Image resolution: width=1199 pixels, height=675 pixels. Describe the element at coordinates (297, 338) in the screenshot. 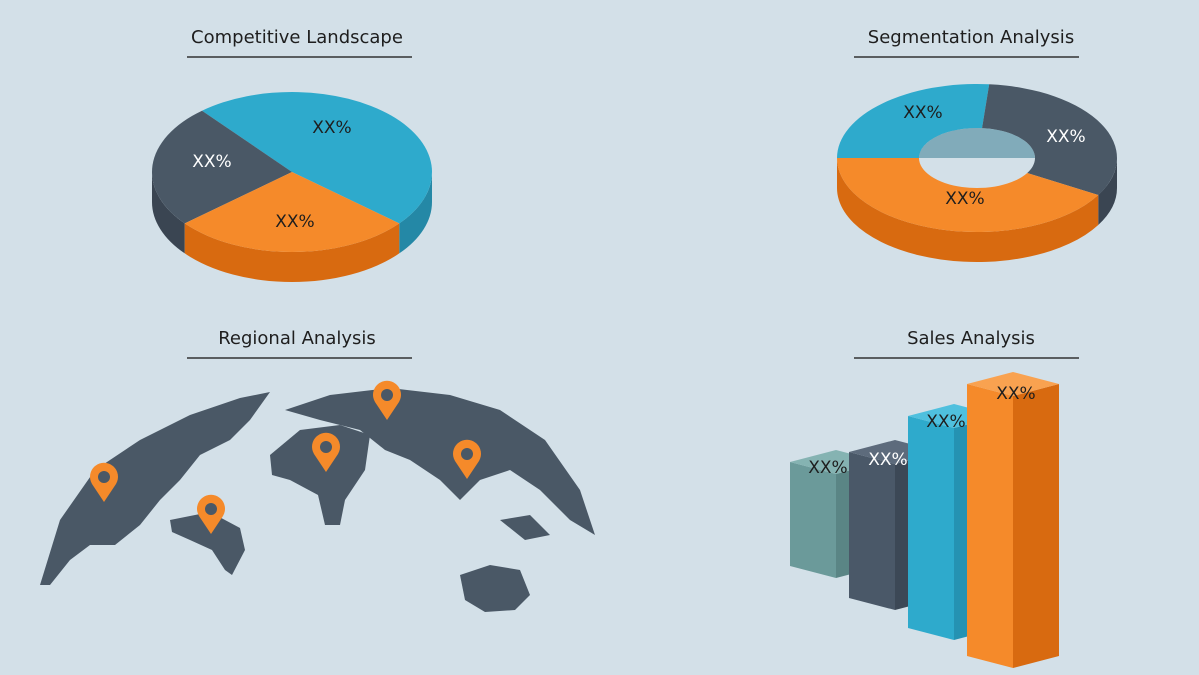

I see `panel-title: Regional Analysis` at that location.